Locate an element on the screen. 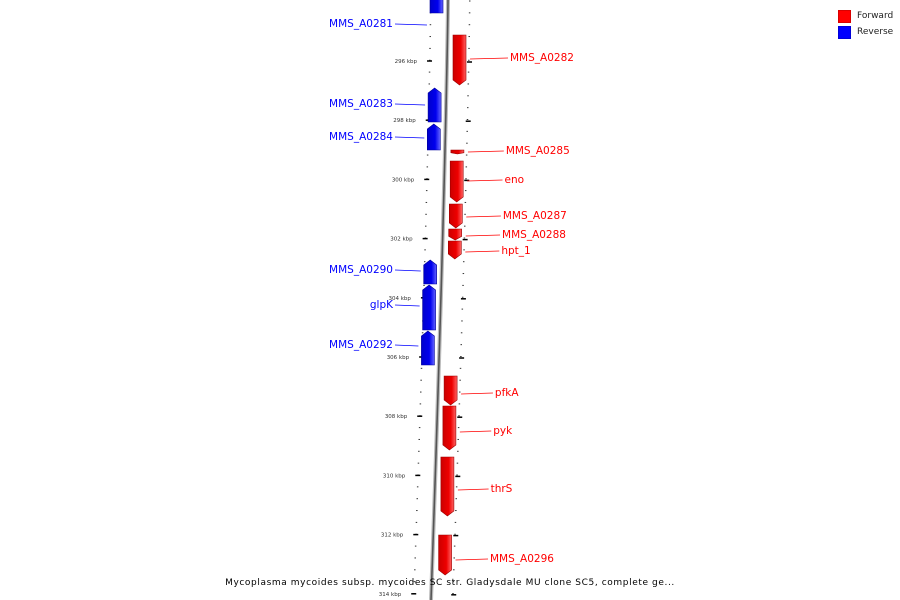 Image resolution: width=900 pixels, height=600 pixels. gene-label: MMS_A0285 is located at coordinates (538, 151).